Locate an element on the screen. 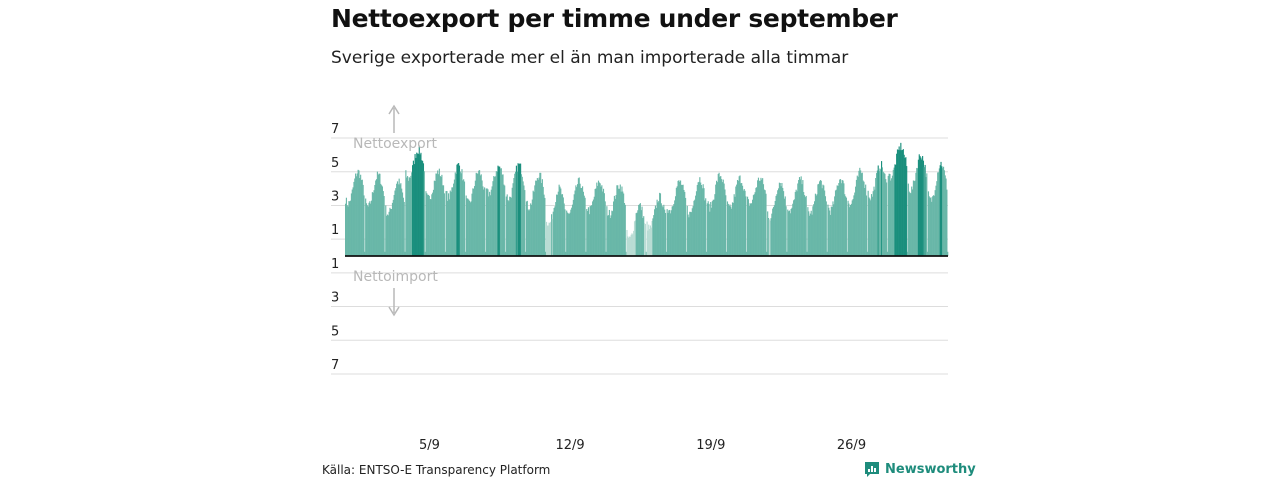 The height and width of the screenshot is (480, 1280). chart-title: Nettoexport per timme under september is located at coordinates (614, 18).